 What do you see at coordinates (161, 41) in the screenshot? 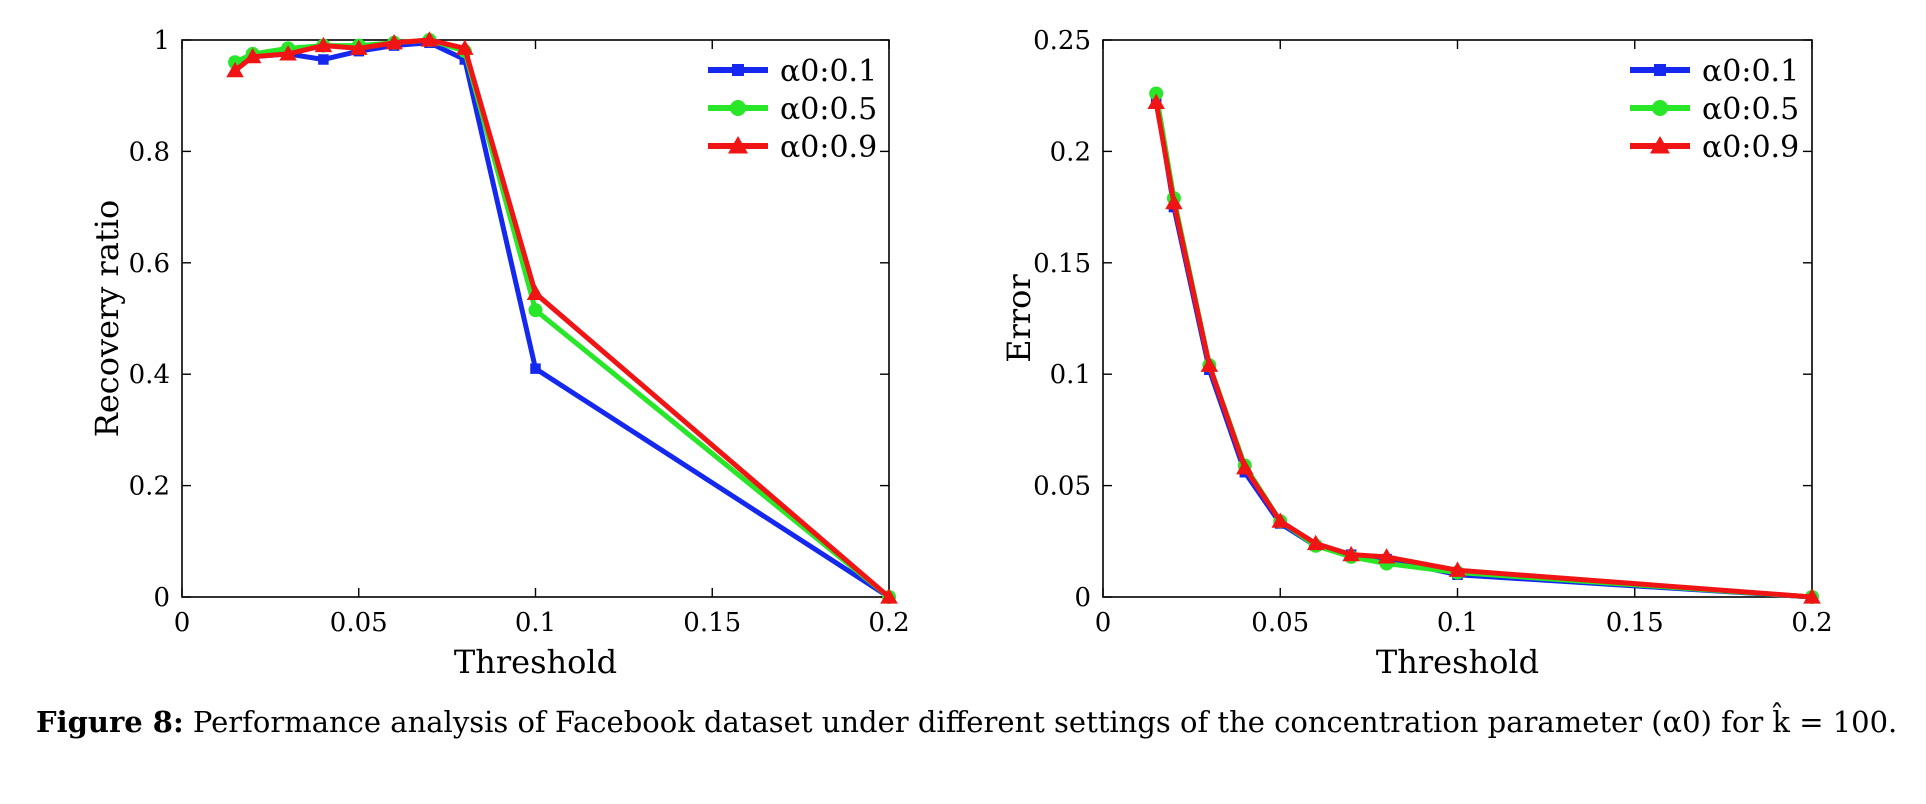
I see `y-tick-label: 1` at bounding box center [161, 41].